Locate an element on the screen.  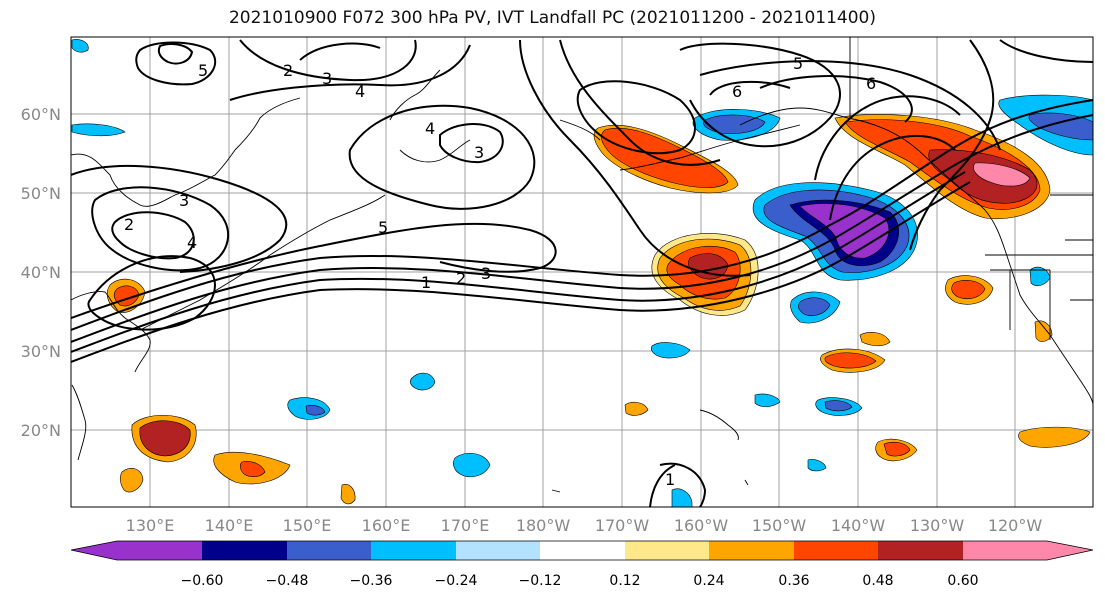
lat-label-60n: 60°N is located at coordinates (41, 114).